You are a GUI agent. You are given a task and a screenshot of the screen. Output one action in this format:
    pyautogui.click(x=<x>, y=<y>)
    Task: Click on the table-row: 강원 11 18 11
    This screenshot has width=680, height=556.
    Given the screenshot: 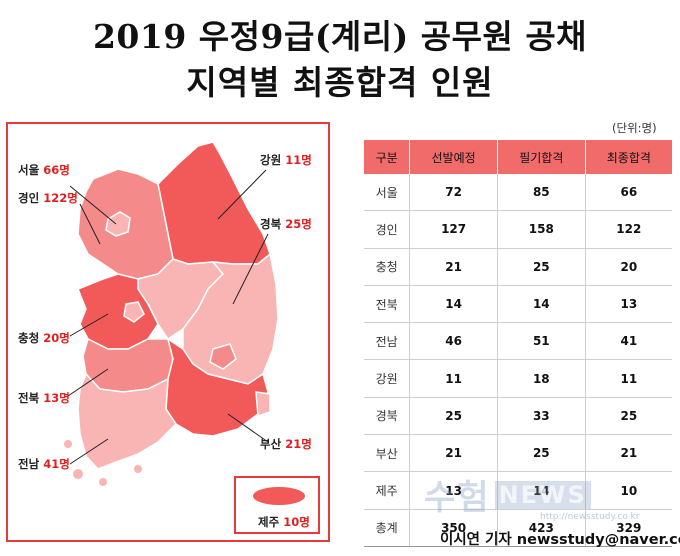 What is the action you would take?
    pyautogui.click(x=518, y=378)
    